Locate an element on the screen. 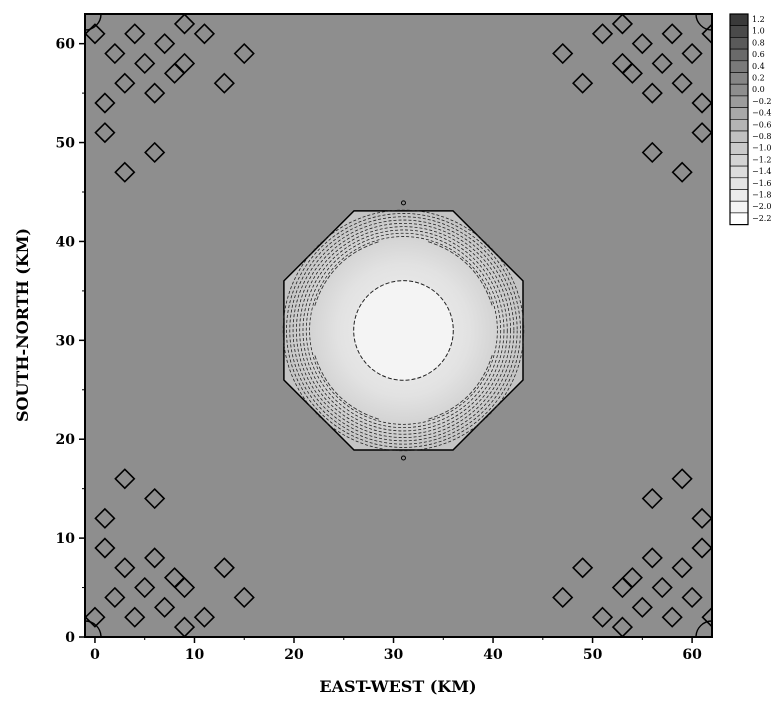 This screenshot has height=704, width=783. colorbar-label: −0.2 is located at coordinates (761, 101).